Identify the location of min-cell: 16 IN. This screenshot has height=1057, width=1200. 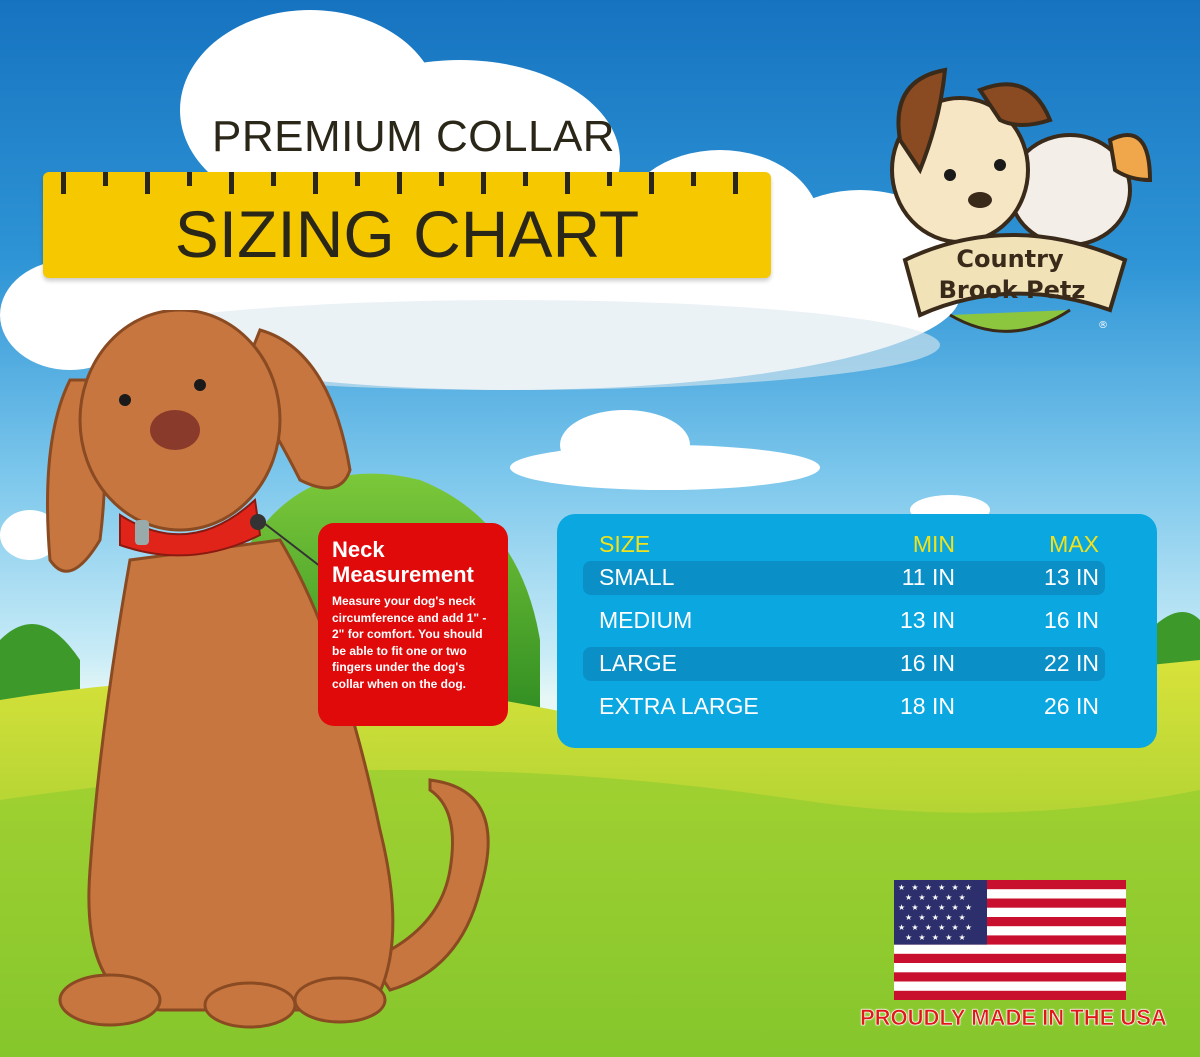
(927, 663).